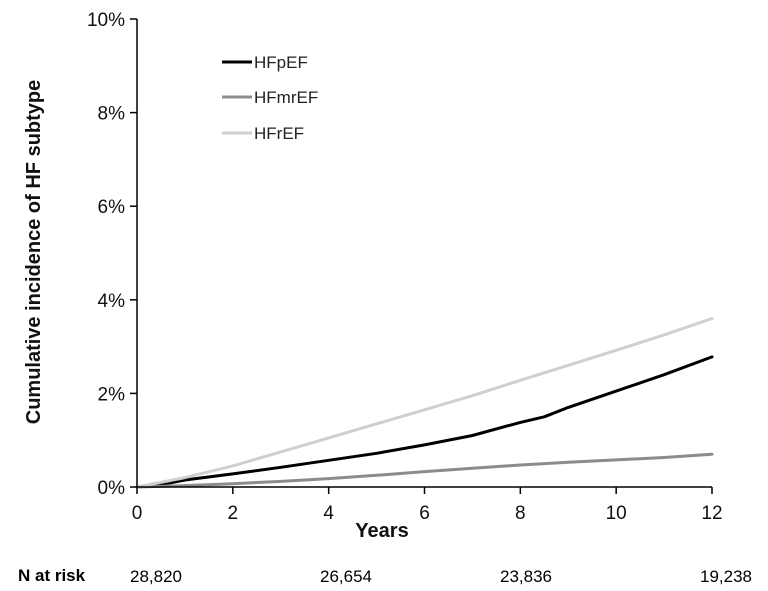 The height and width of the screenshot is (591, 768). I want to click on legend: HFpEF HFmrEF HFrEF, so click(270, 98).